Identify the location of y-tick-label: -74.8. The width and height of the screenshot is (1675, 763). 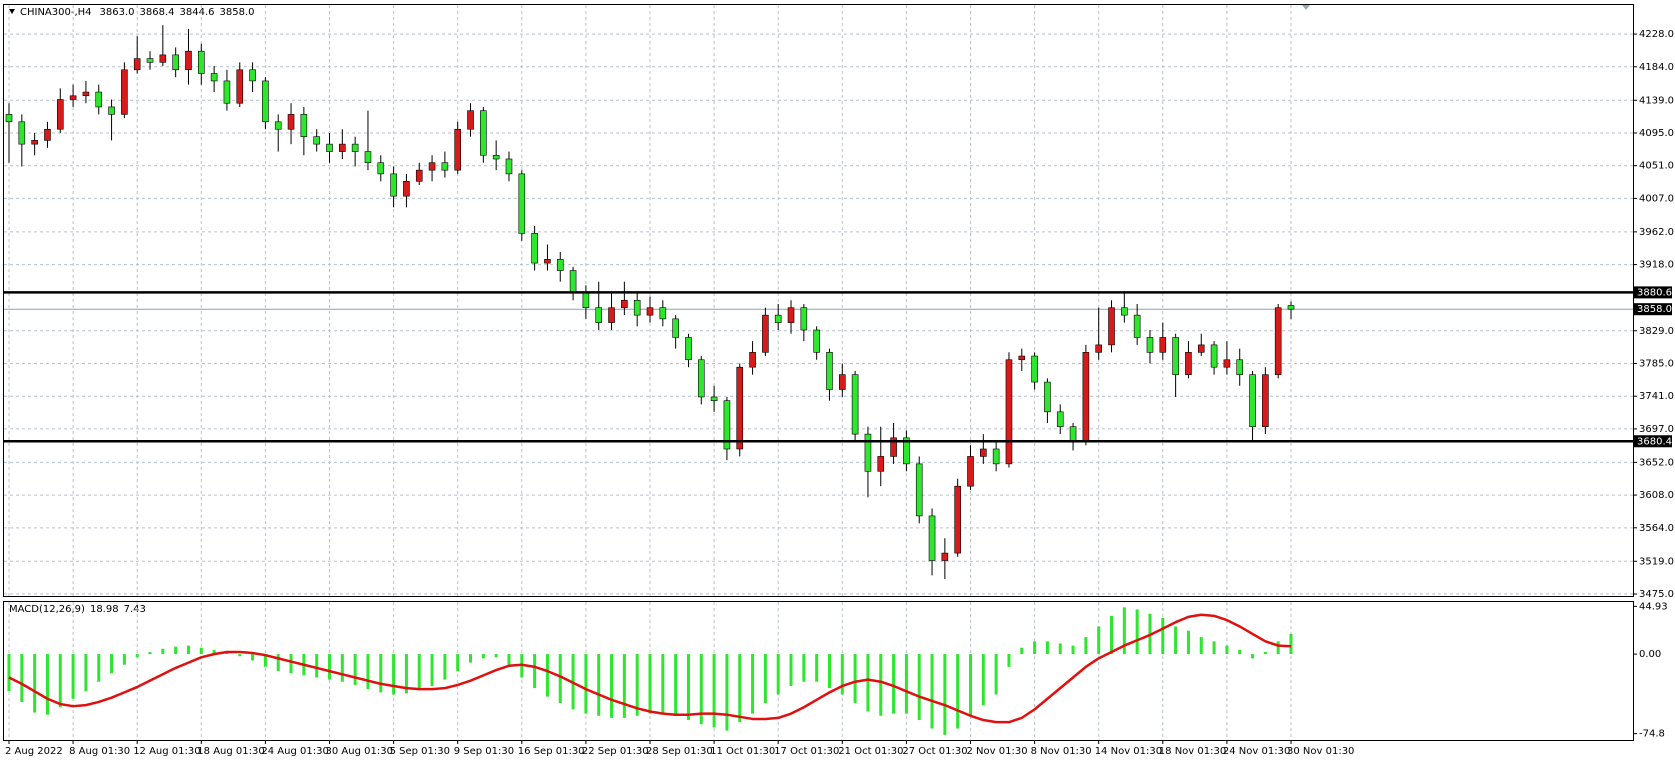
(1652, 734).